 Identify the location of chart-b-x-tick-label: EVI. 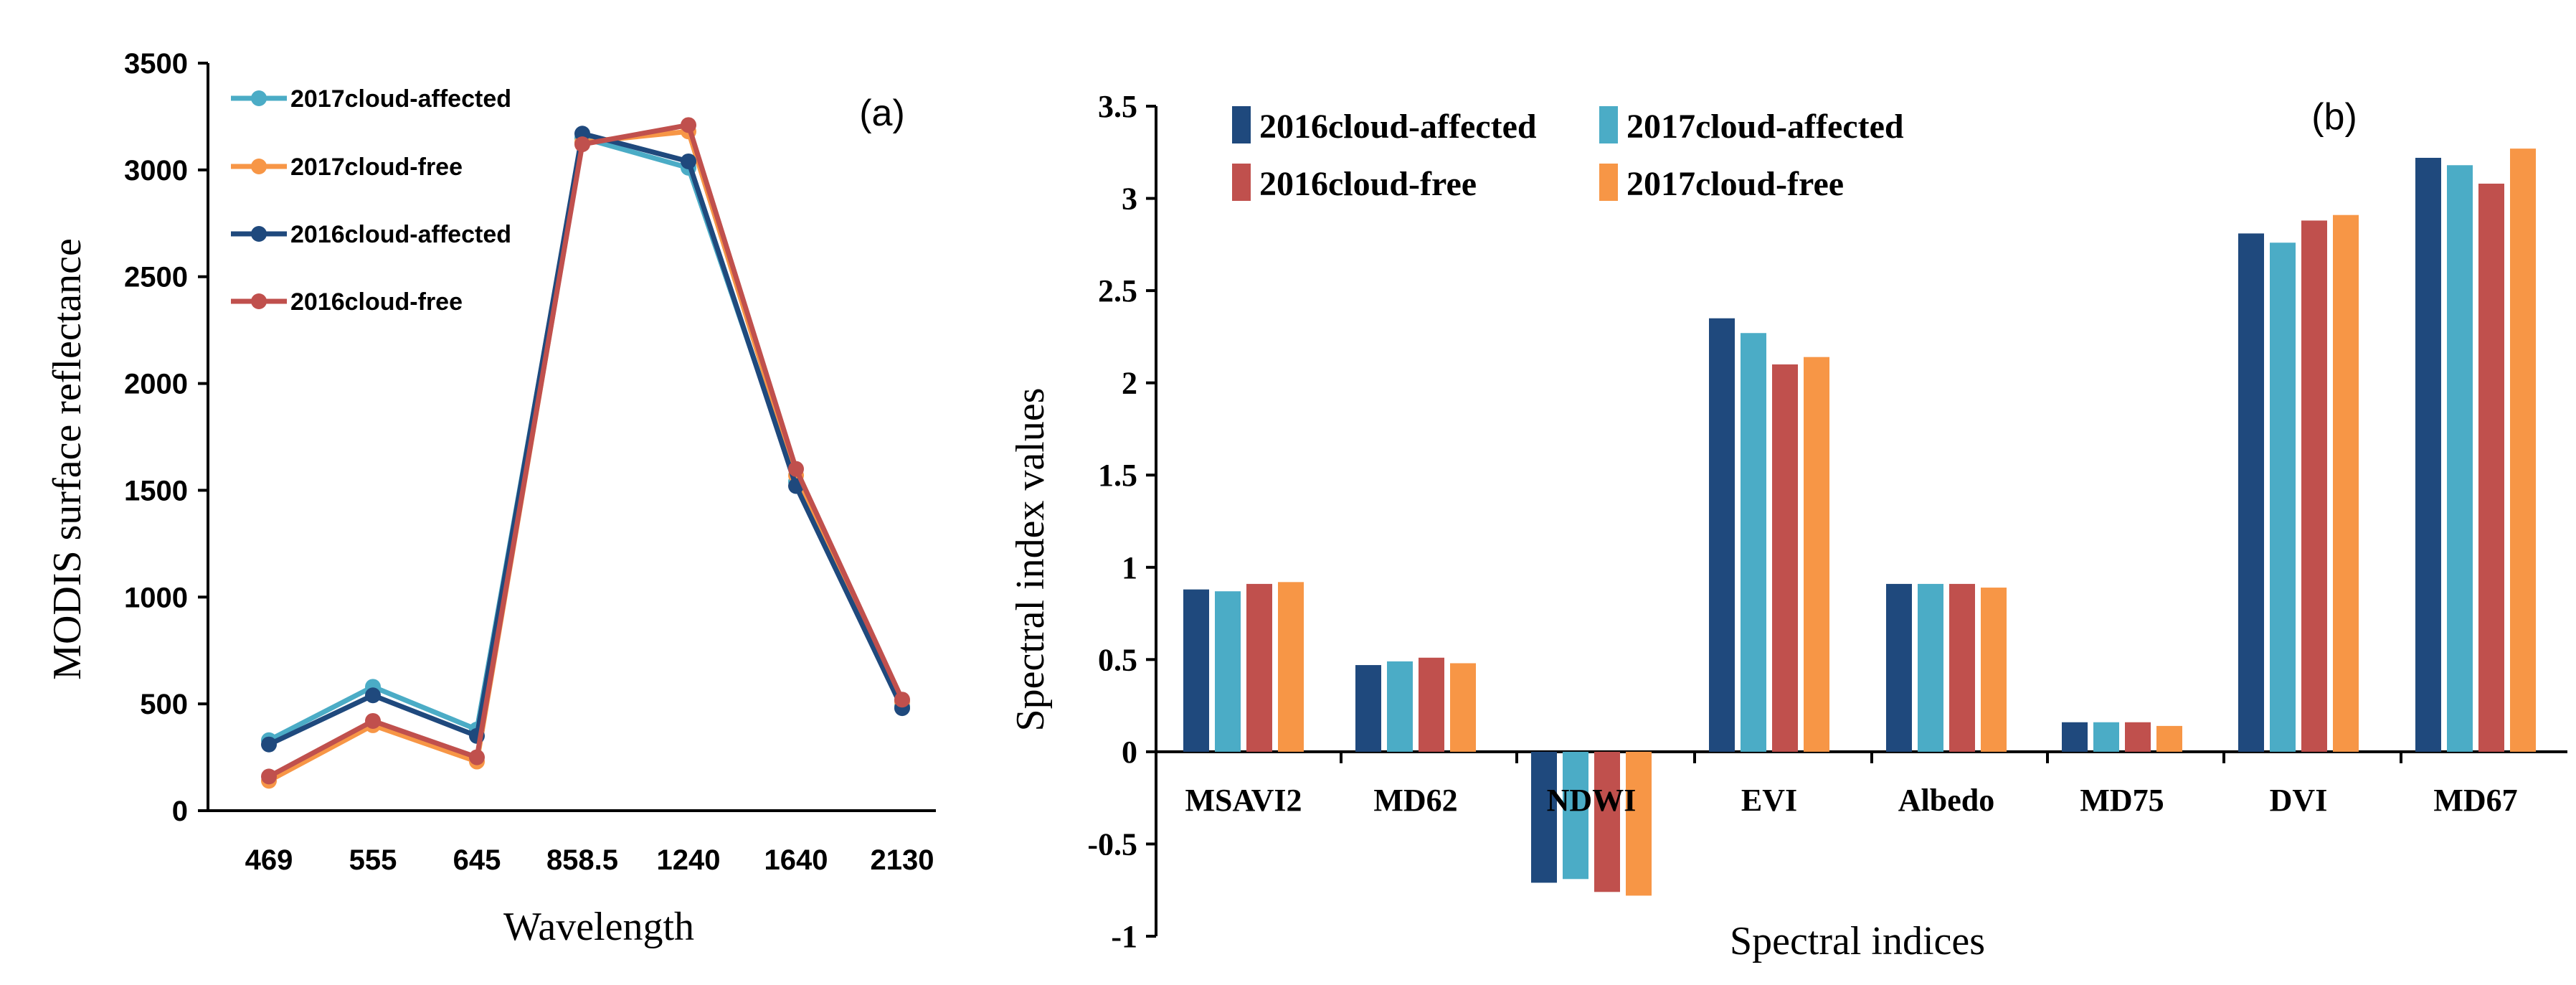
(1769, 800).